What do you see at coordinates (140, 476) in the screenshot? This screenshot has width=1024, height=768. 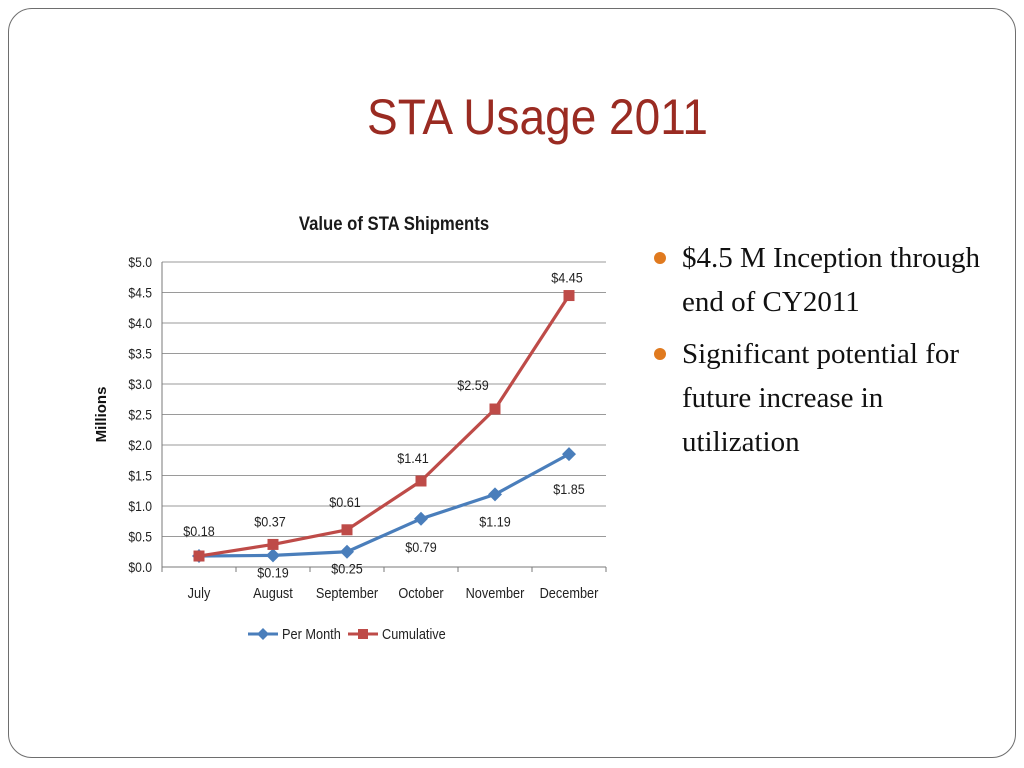 I see `y-tick-label: $1.5` at bounding box center [140, 476].